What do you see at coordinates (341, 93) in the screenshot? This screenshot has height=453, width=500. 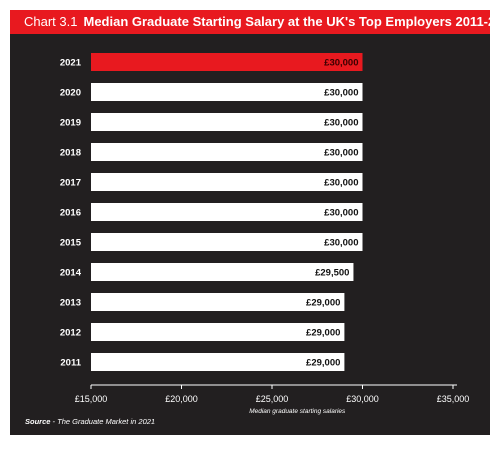 I see `data-label-2020: £30,000` at bounding box center [341, 93].